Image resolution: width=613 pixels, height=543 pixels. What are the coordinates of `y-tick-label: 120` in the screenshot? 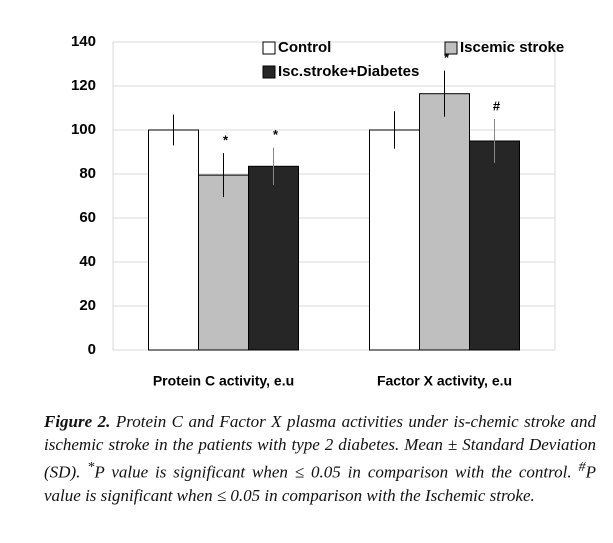 It's located at (83, 85).